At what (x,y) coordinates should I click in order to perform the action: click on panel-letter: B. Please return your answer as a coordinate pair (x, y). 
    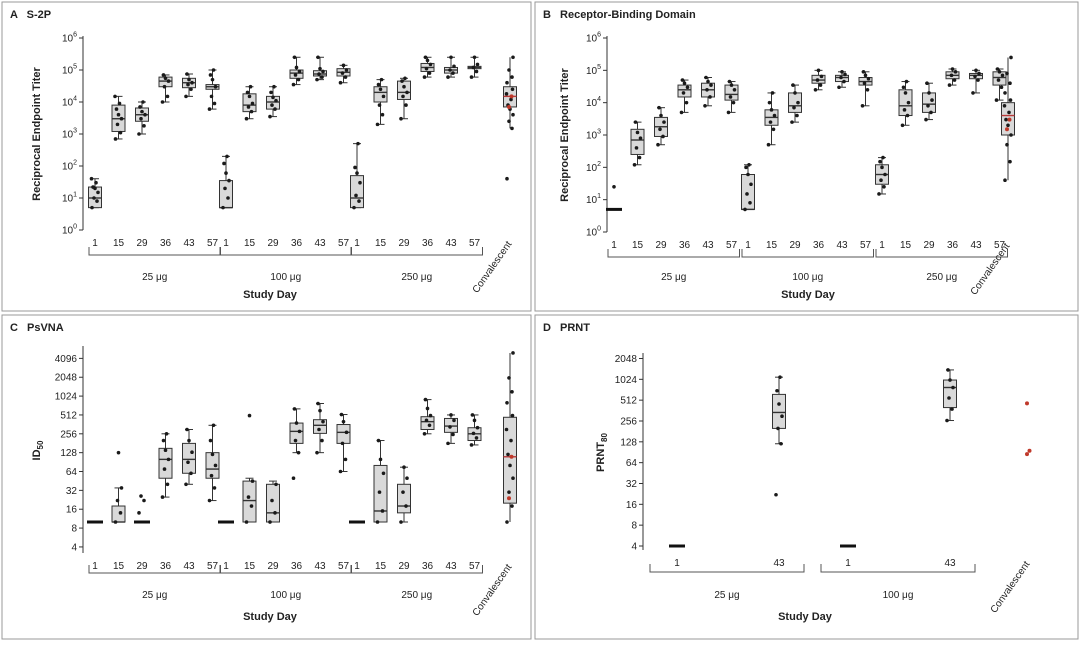
    Looking at the image, I should click on (547, 15).